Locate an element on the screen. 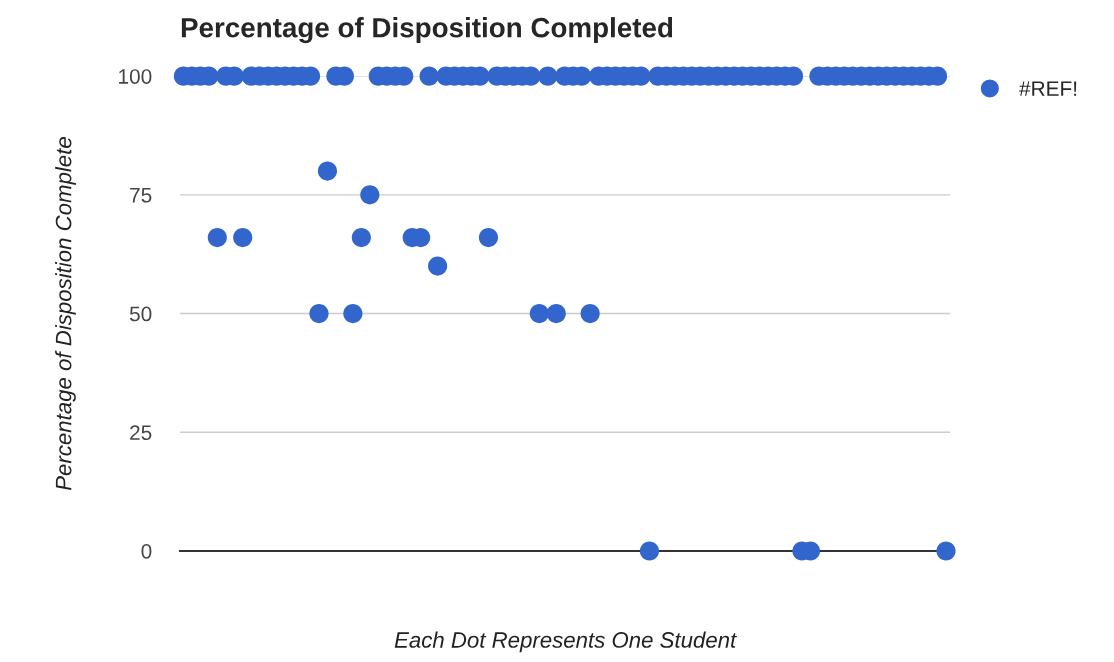  y-tick-label: 75 is located at coordinates (141, 195).